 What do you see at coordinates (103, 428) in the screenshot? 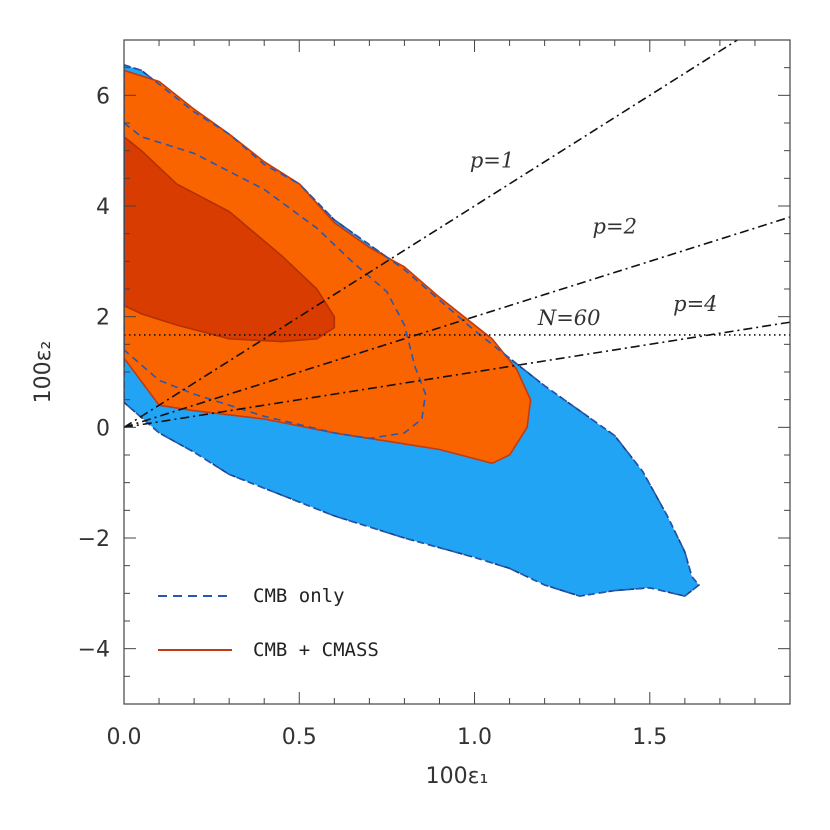
I see `y-tick-label: 0` at bounding box center [103, 428].